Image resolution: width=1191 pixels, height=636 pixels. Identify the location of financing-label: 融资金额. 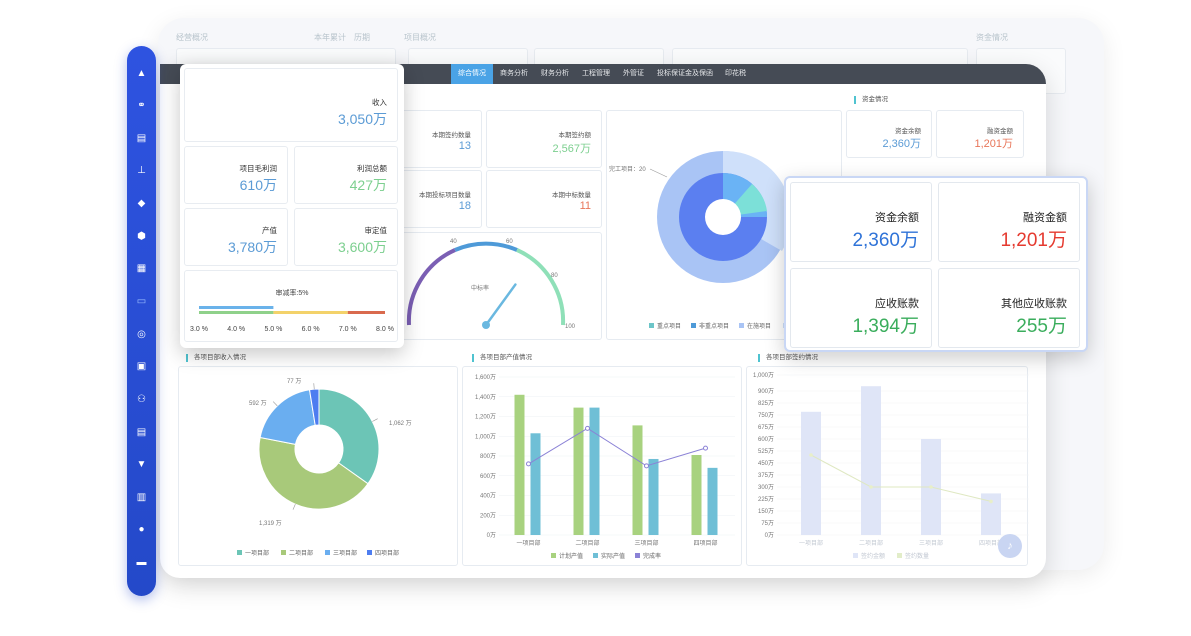
(1045, 218).